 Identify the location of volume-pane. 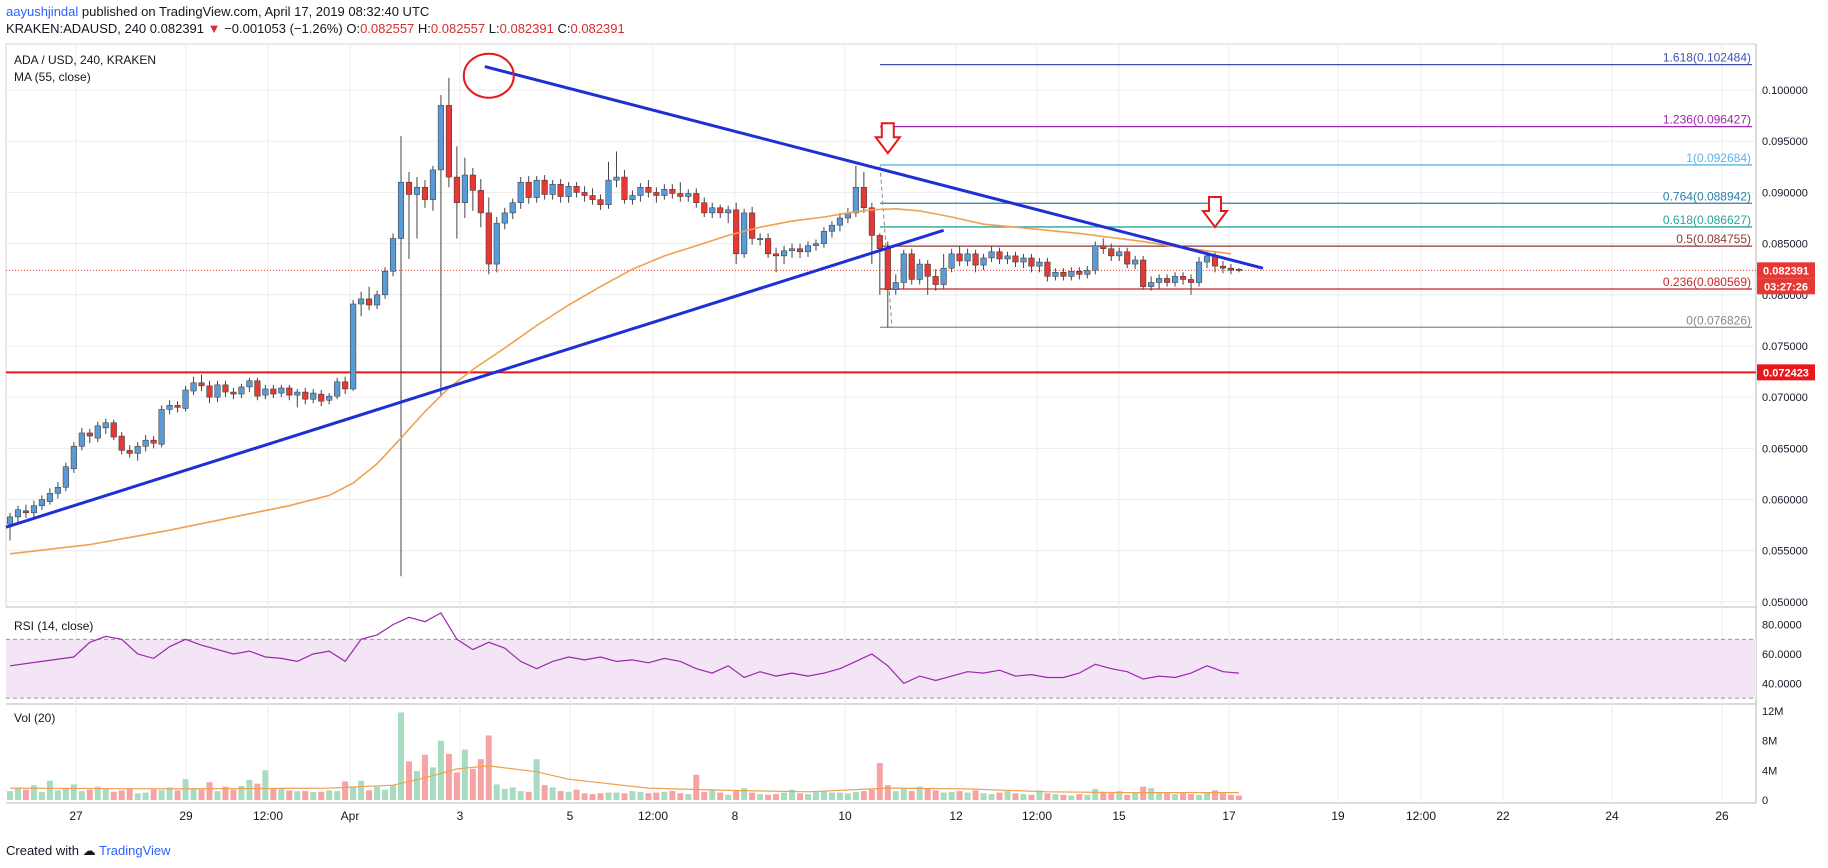
(624, 756).